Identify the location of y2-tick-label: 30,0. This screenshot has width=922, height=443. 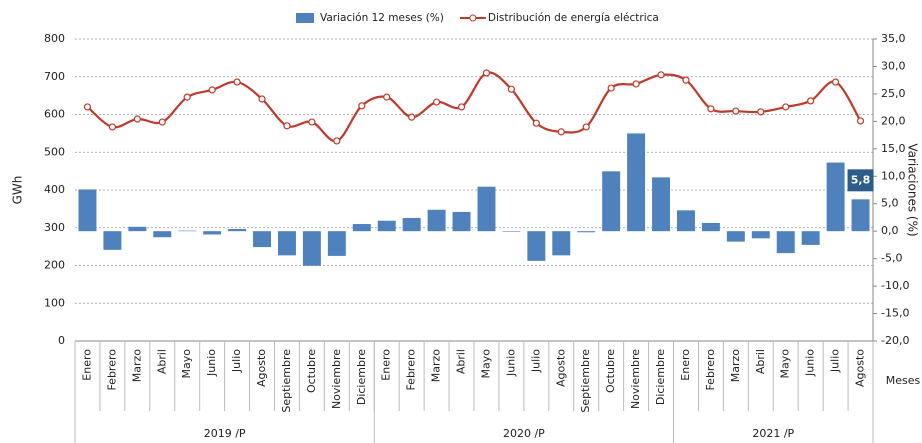
(893, 65).